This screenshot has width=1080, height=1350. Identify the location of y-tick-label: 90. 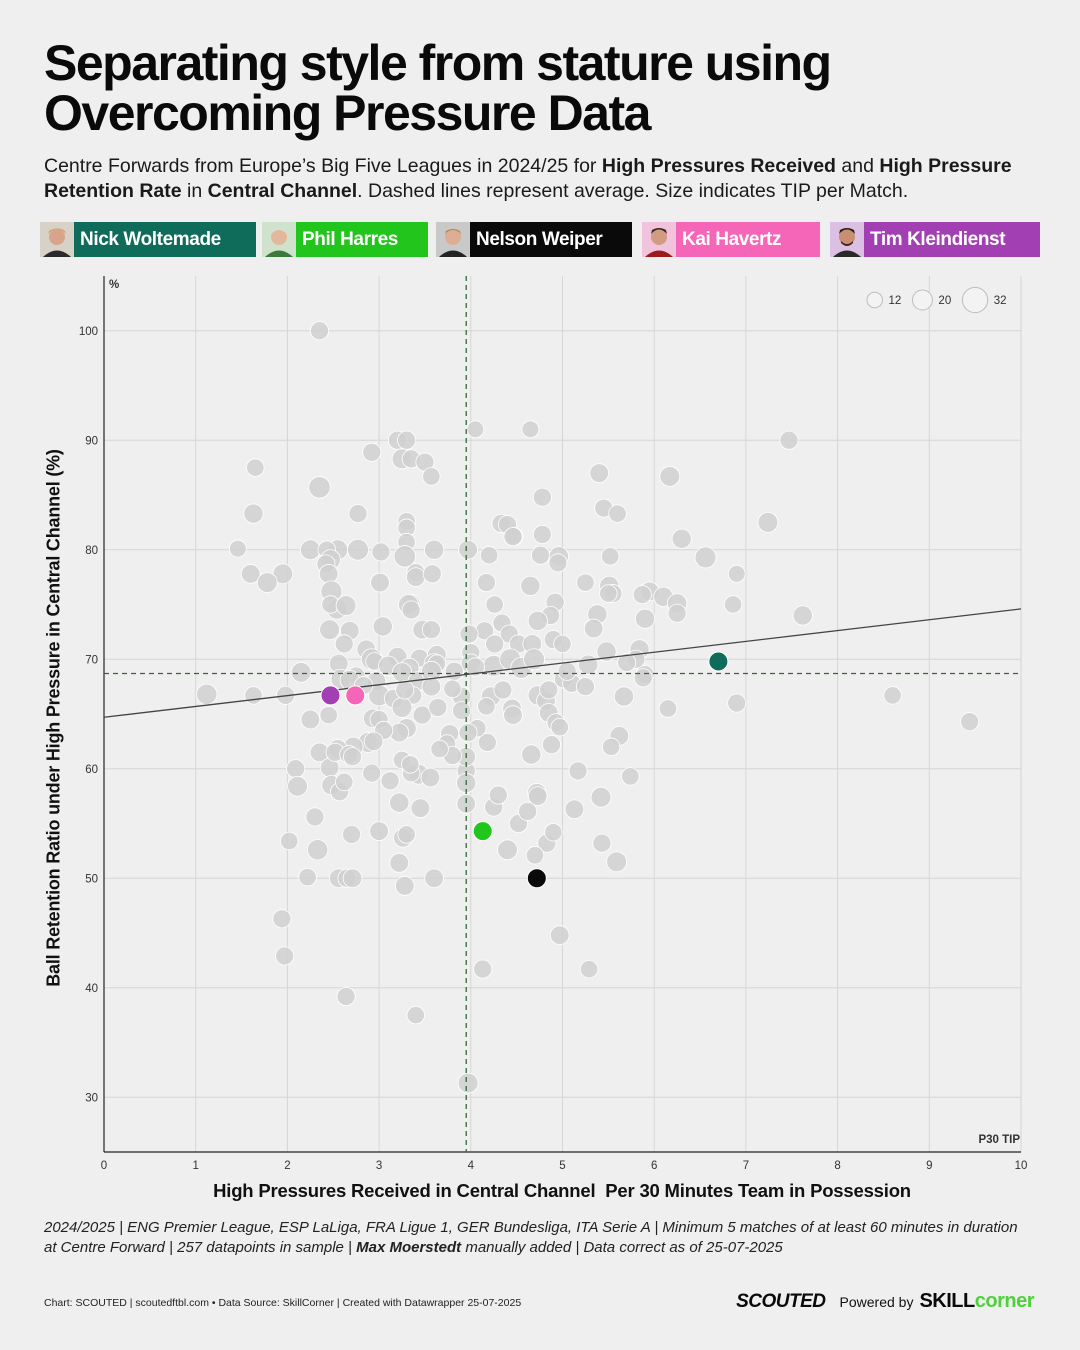
(91, 441).